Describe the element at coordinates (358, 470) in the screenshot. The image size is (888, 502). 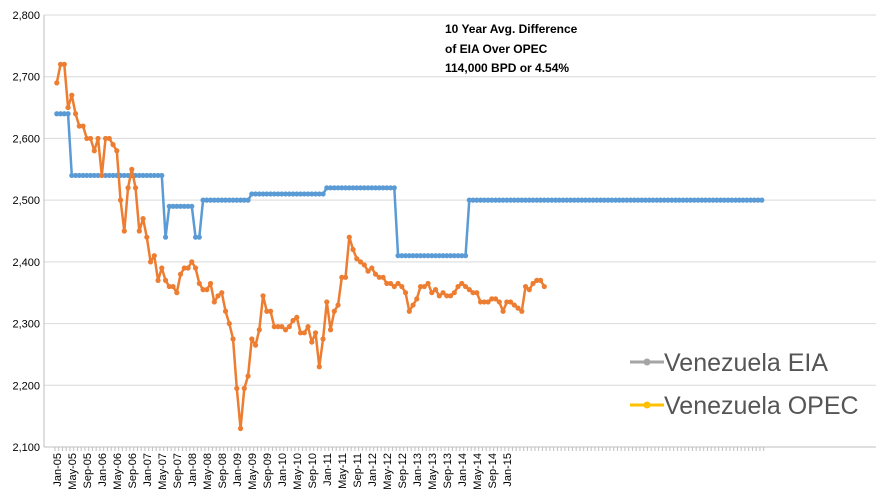
I see `x-tick-label: Sep-11` at that location.